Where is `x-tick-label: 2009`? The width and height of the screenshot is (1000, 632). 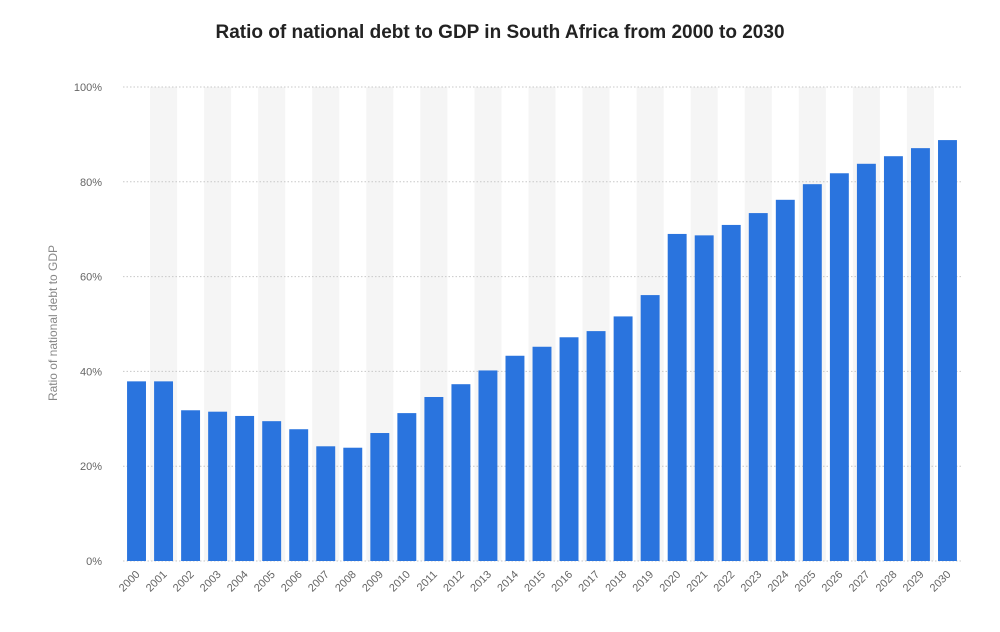
x-tick-label: 2009 is located at coordinates (373, 582).